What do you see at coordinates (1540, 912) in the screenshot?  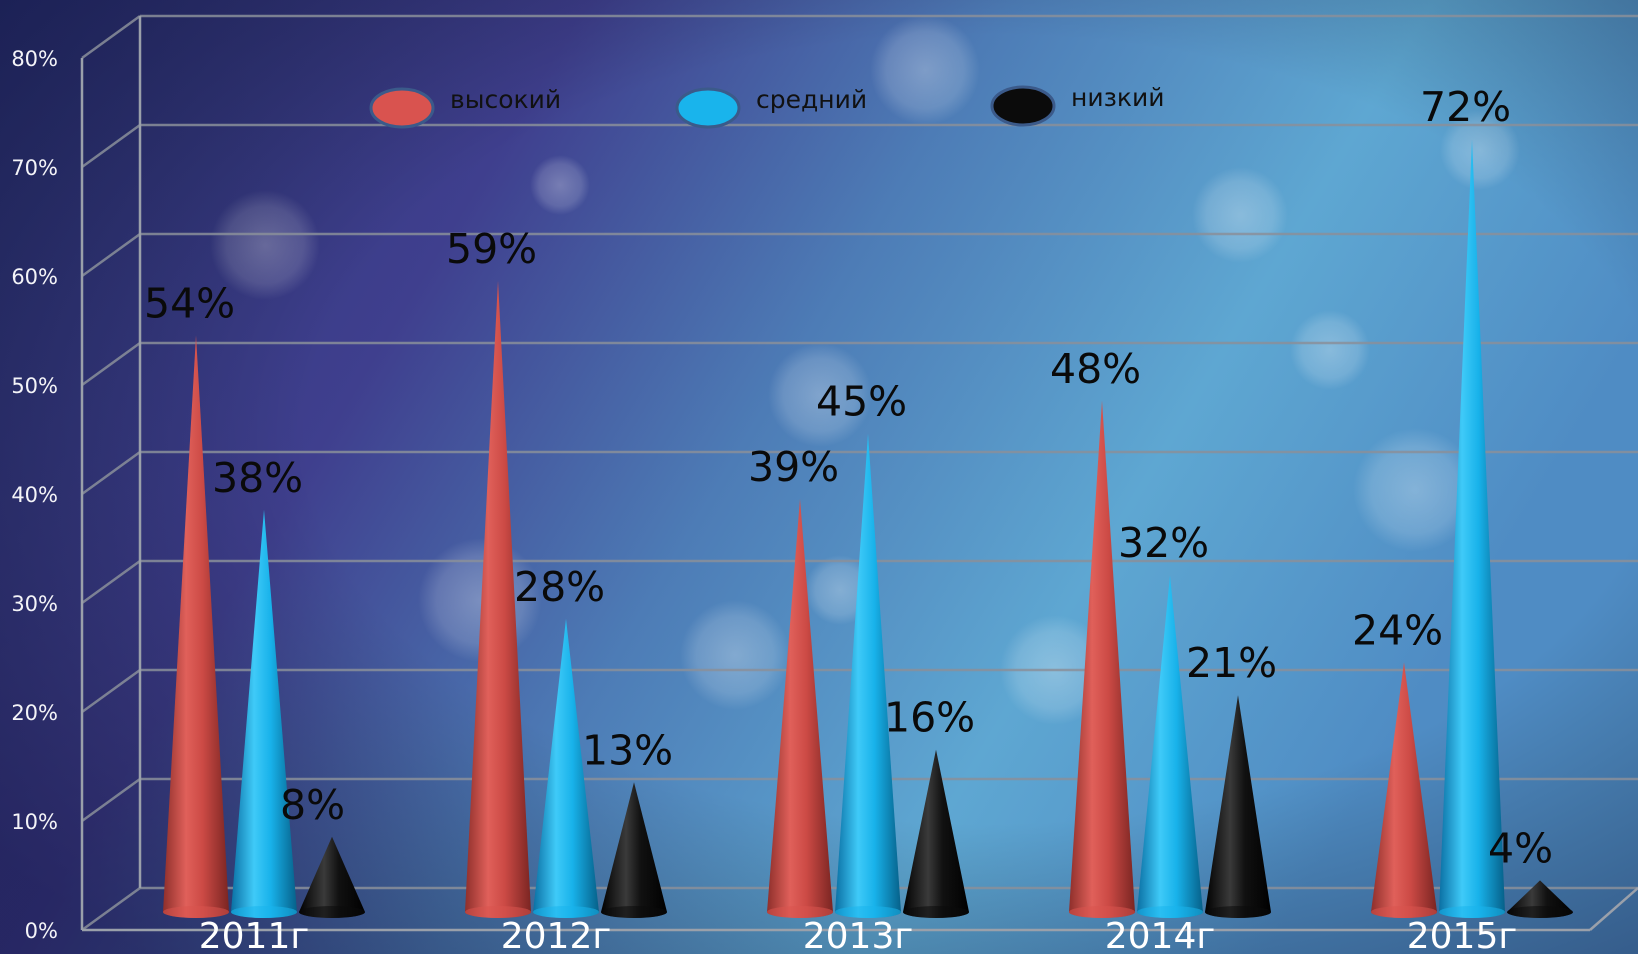 I see `cone-base-low-2015г` at bounding box center [1540, 912].